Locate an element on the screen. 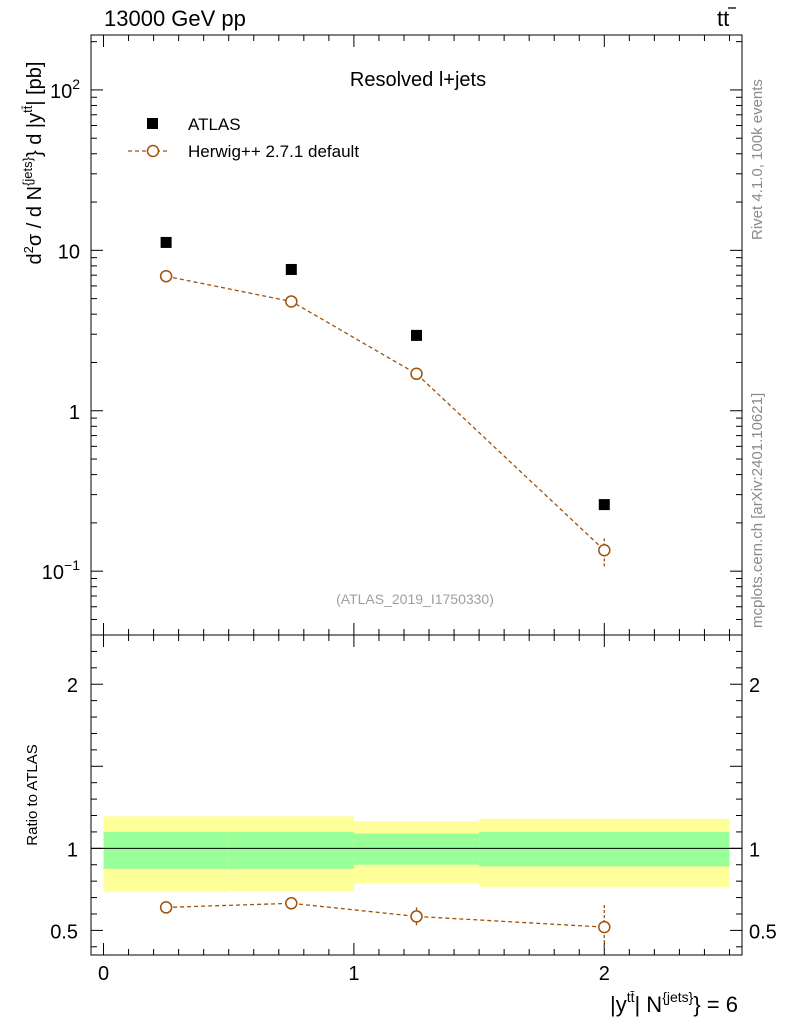 The width and height of the screenshot is (786, 1024). ratio-y-tick-label-right: 2 is located at coordinates (754, 686).